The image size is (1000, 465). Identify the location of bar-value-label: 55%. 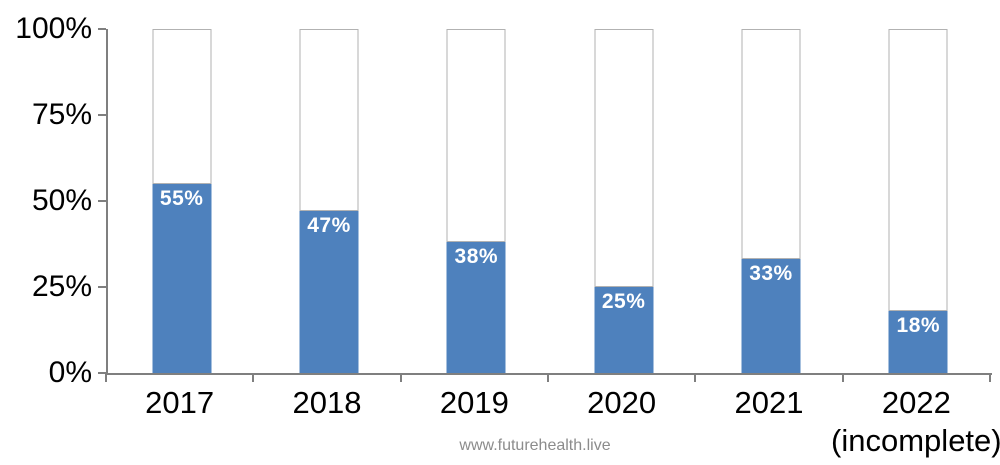
(181, 198).